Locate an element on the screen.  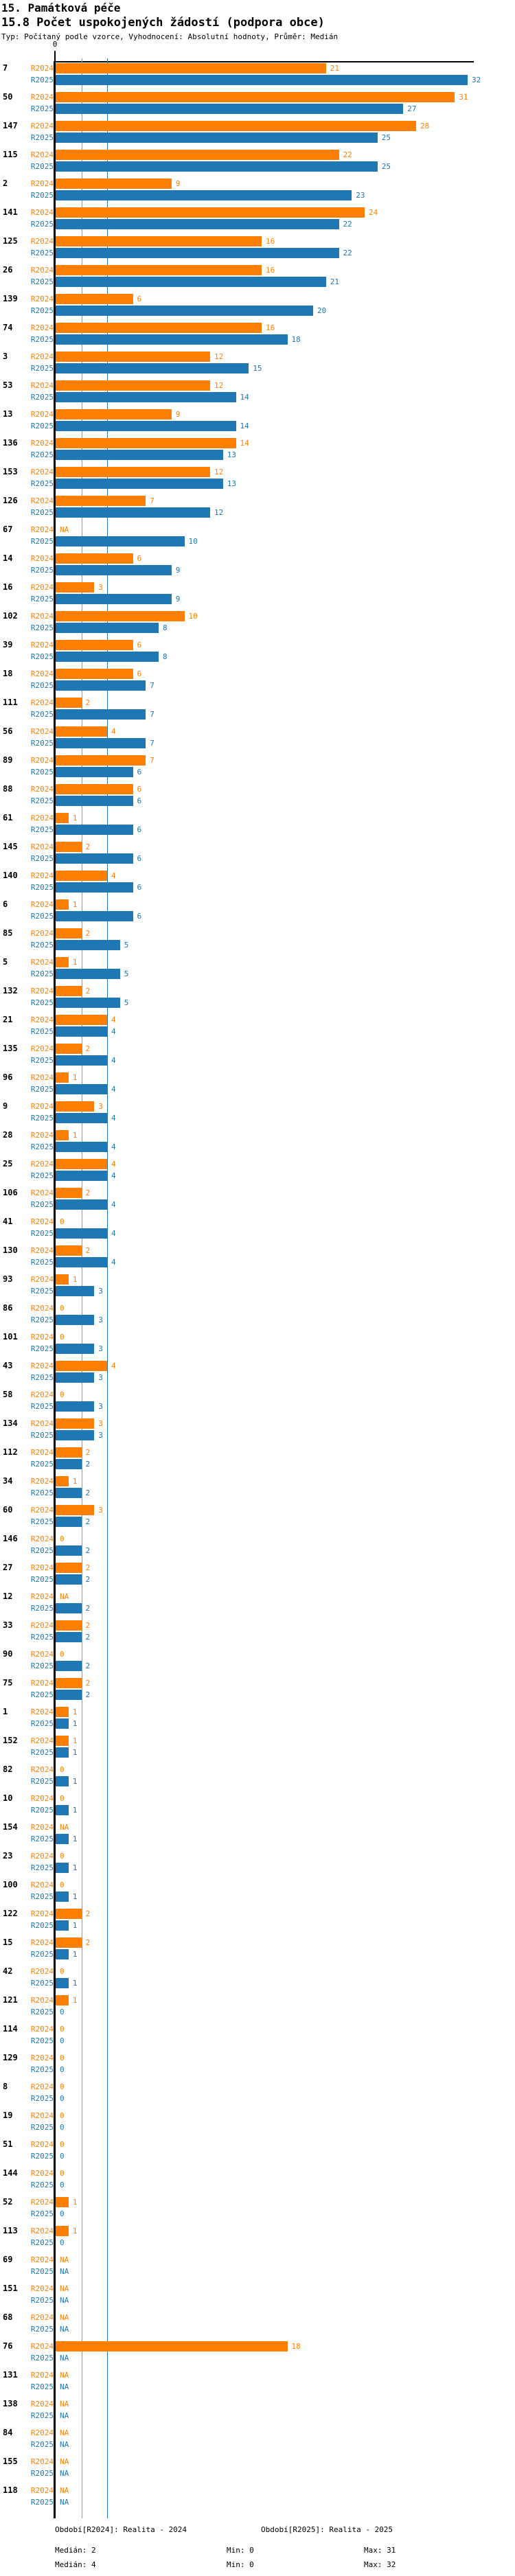
row-id-label: 50 is located at coordinates (8, 97).